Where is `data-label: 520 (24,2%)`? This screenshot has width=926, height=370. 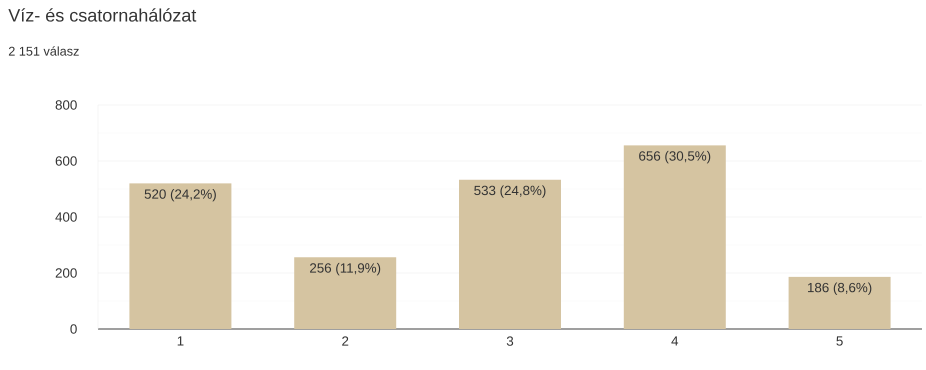
data-label: 520 (24,2%) is located at coordinates (180, 195).